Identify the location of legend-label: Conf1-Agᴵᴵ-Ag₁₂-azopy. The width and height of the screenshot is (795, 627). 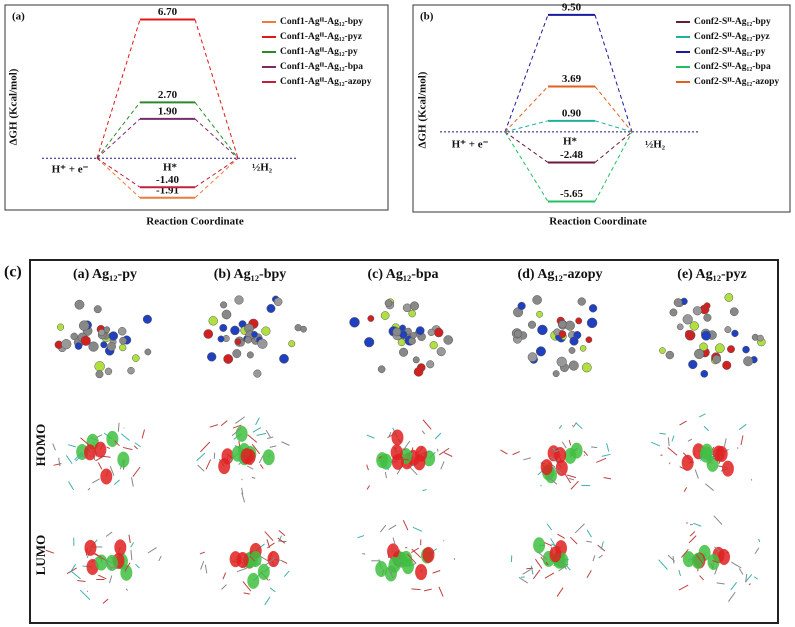
(326, 82).